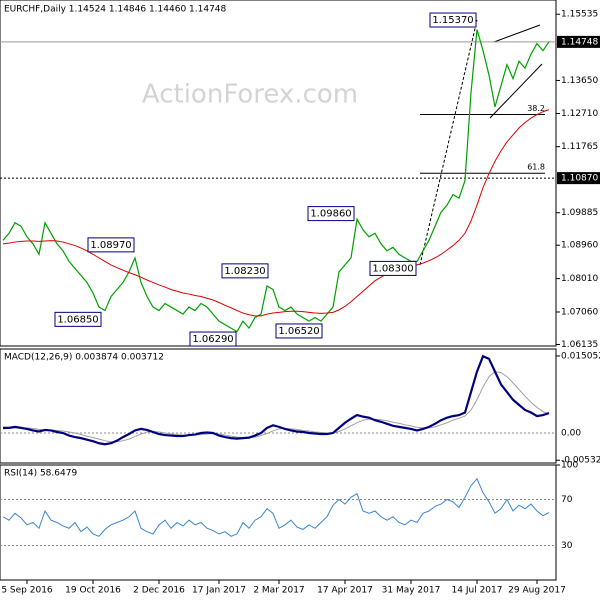 The height and width of the screenshot is (600, 600). I want to click on annotation: 1.06520, so click(299, 331).